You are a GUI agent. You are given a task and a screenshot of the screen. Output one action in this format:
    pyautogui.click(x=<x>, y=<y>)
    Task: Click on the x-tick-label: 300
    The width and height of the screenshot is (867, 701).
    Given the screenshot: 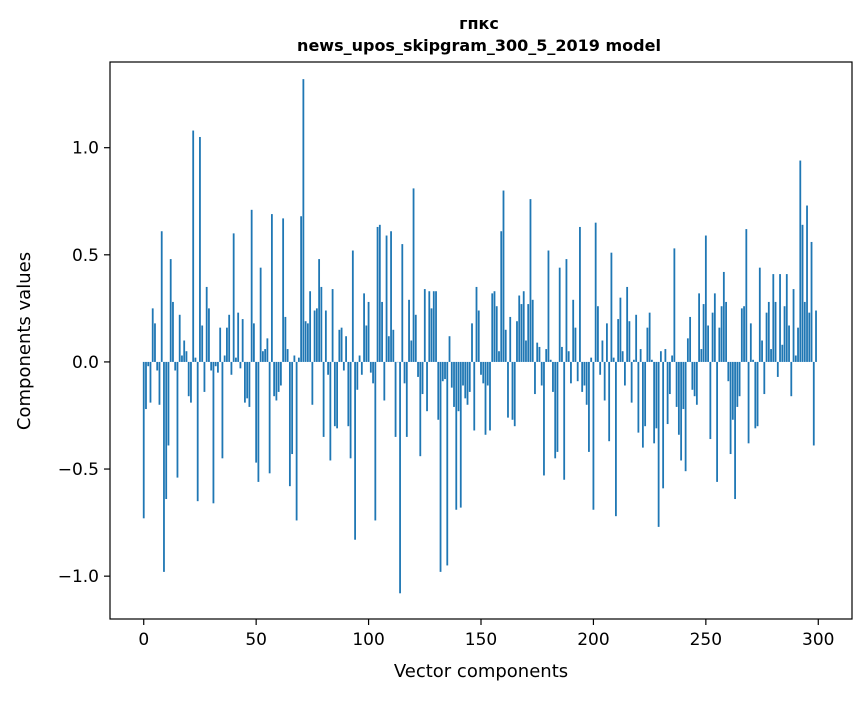 What is the action you would take?
    pyautogui.click(x=818, y=640)
    